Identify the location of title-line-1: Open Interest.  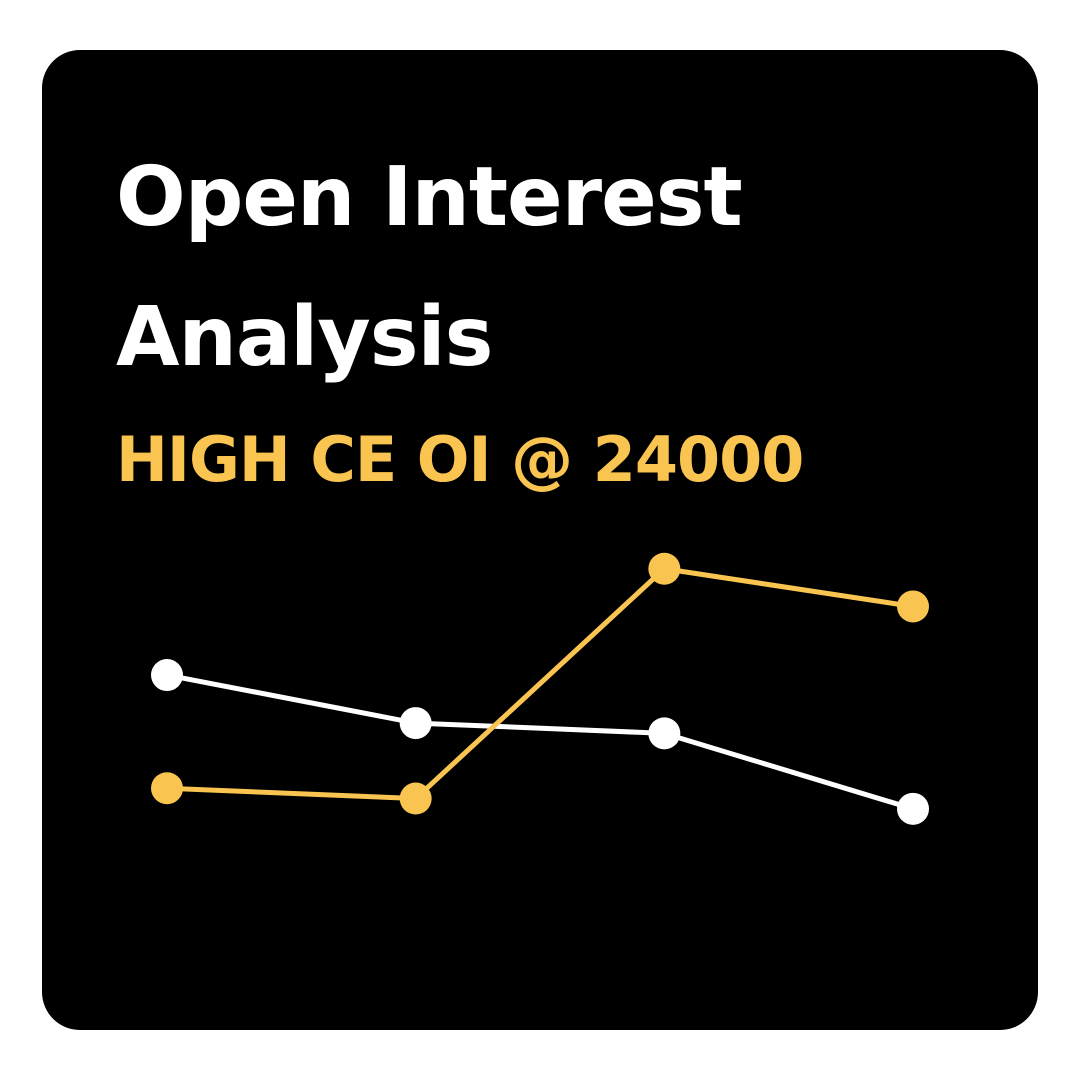
(429, 197).